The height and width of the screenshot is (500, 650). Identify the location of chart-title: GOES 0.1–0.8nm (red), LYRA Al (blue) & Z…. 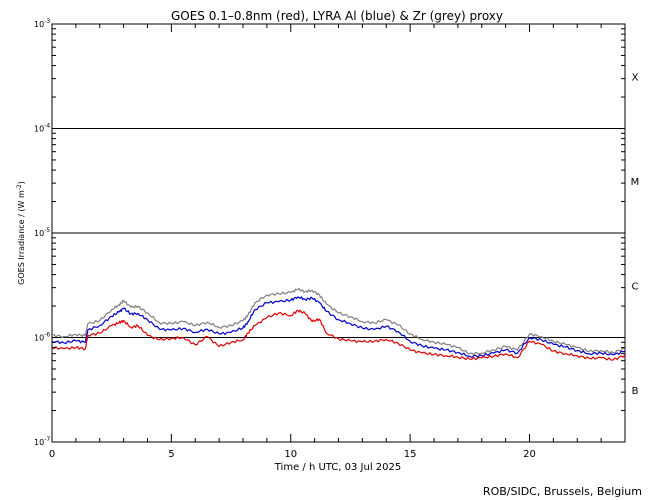
(337, 16).